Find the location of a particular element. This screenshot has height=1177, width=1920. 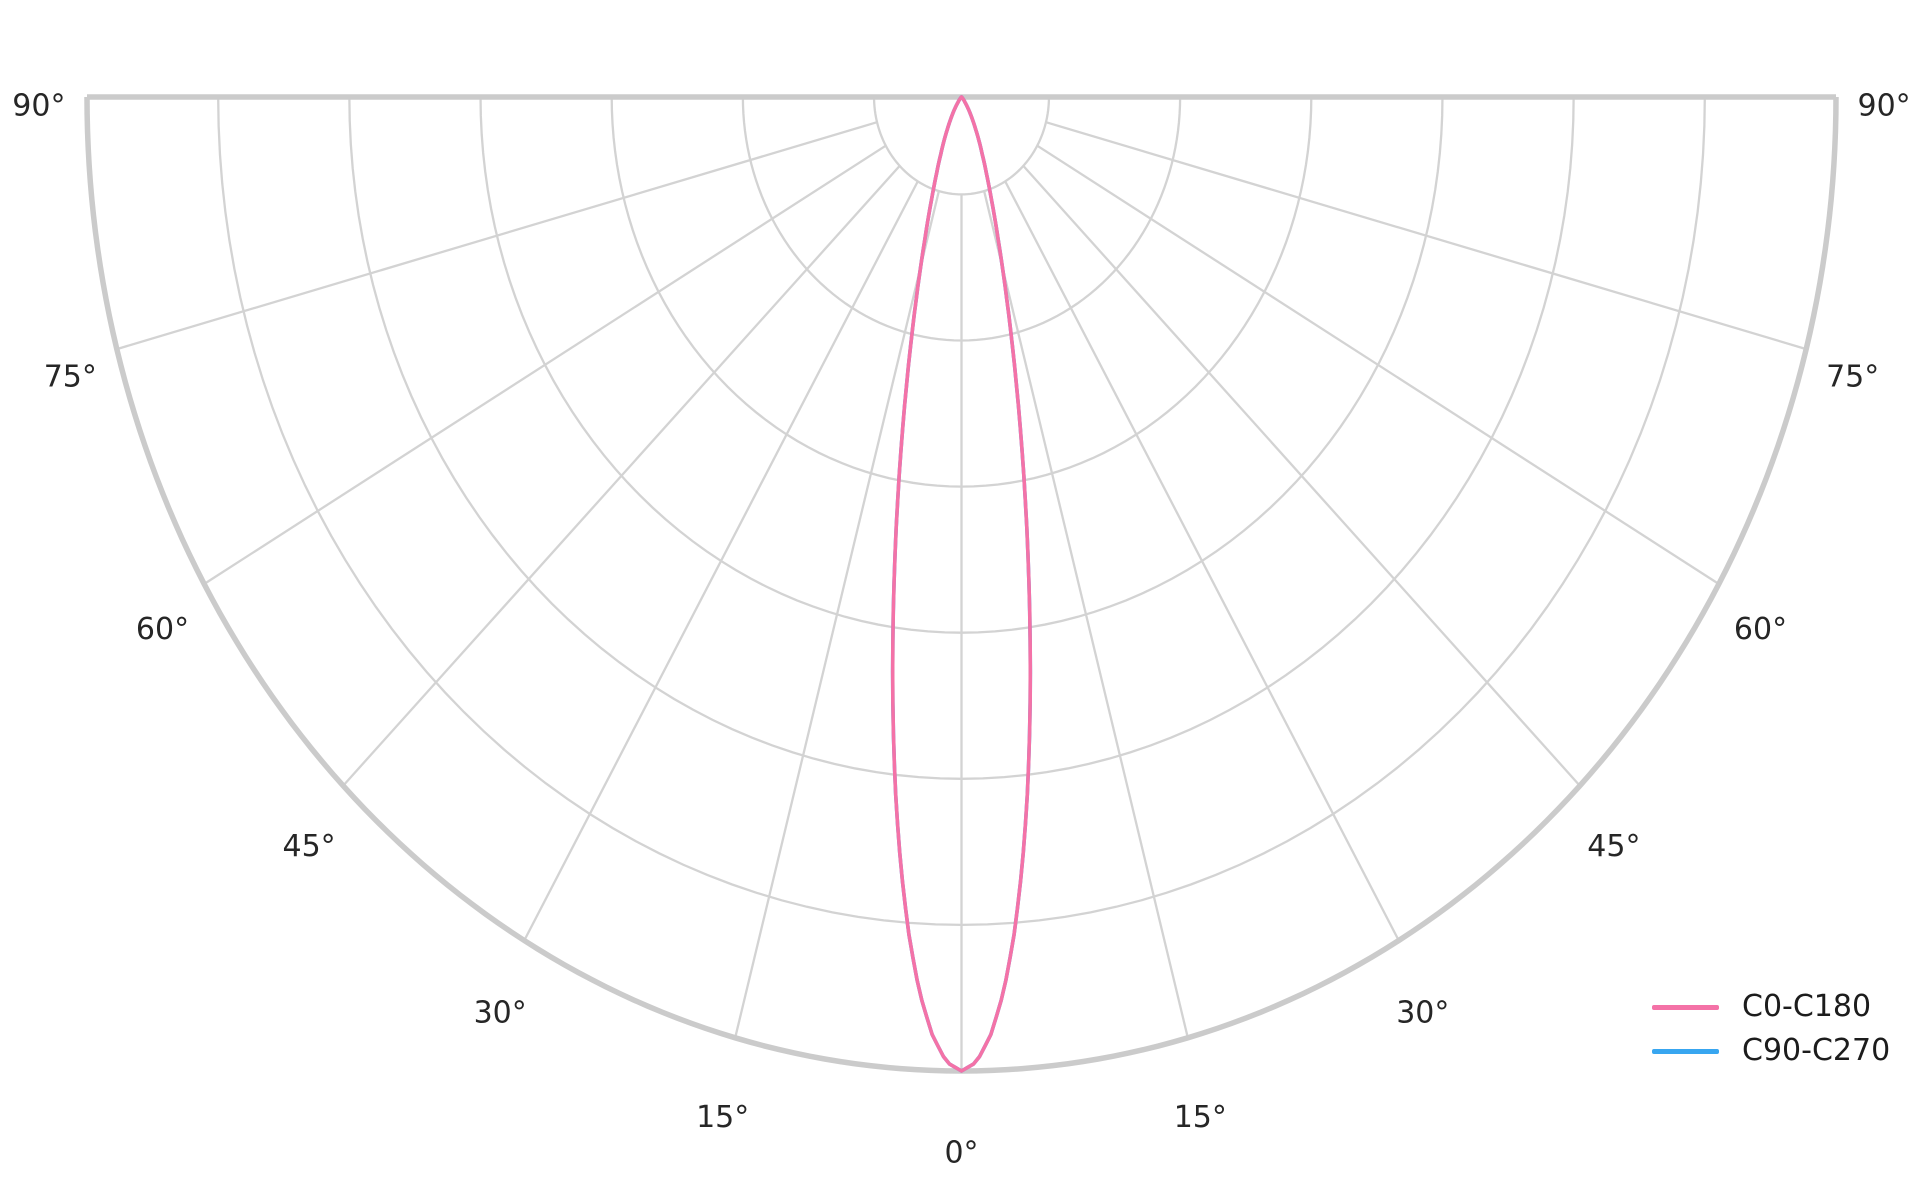

angle-label-right-45: 45° is located at coordinates (1613, 846).